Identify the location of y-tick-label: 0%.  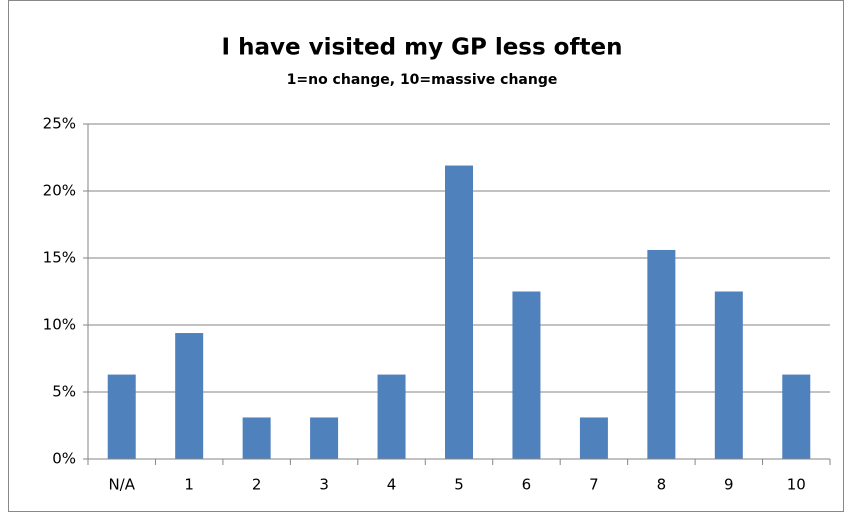
(64, 459).